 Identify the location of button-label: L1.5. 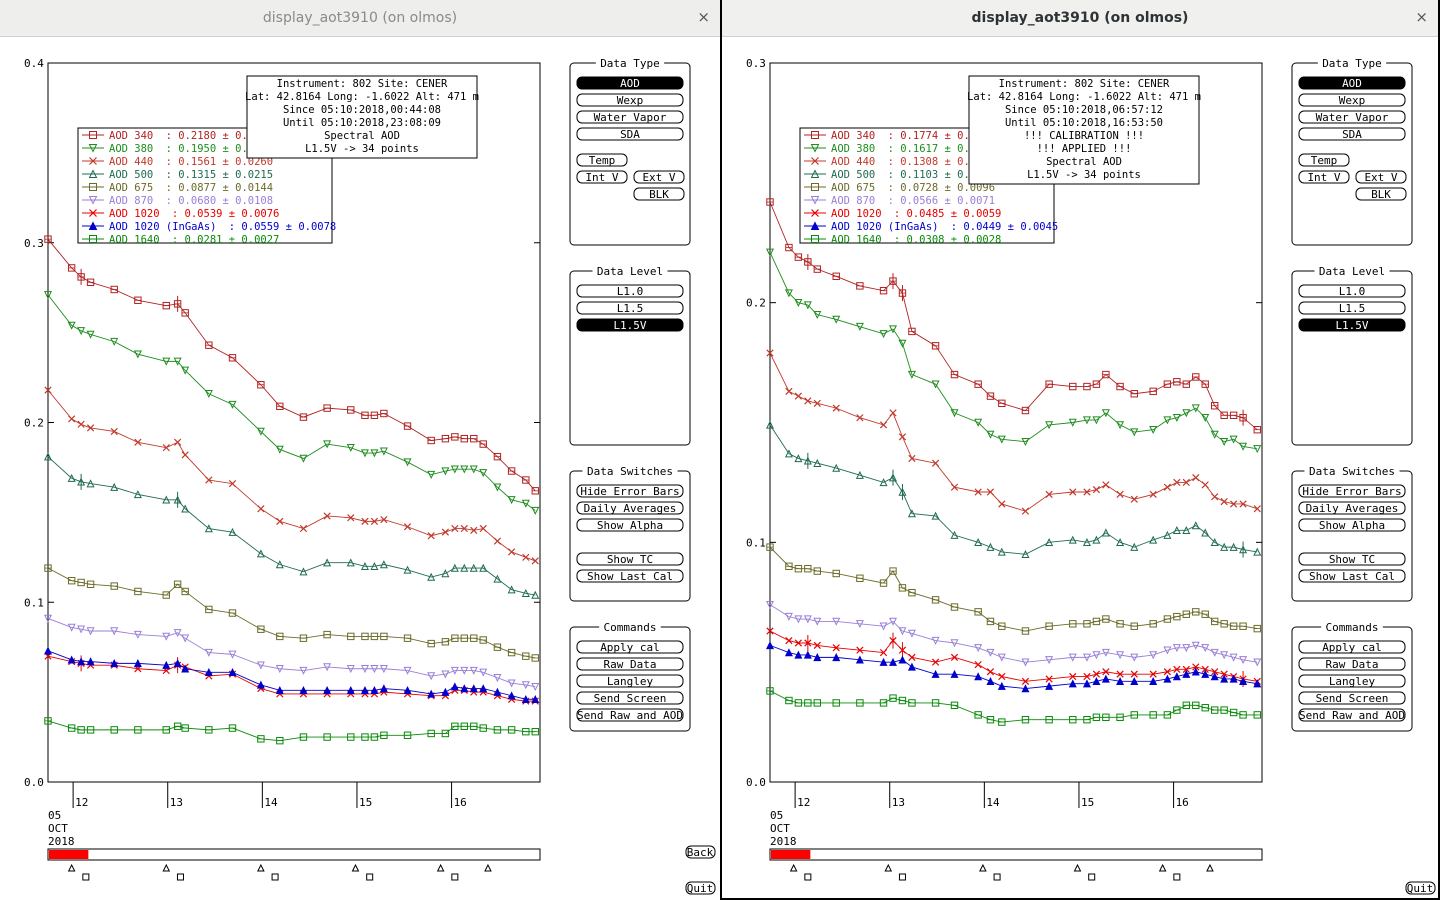
(1352, 308).